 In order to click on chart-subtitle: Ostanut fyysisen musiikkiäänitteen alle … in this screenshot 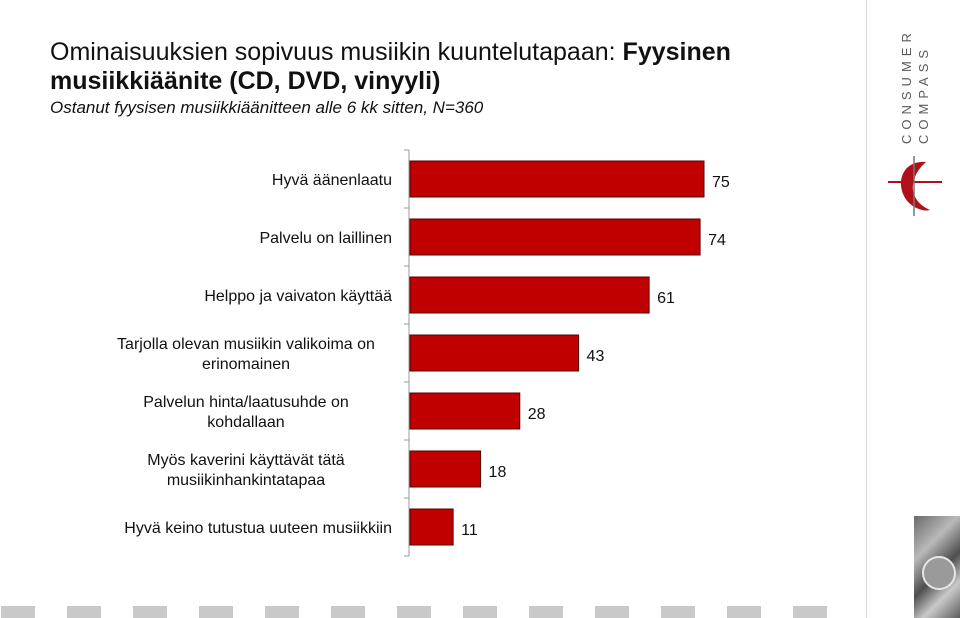, I will do `click(267, 107)`.